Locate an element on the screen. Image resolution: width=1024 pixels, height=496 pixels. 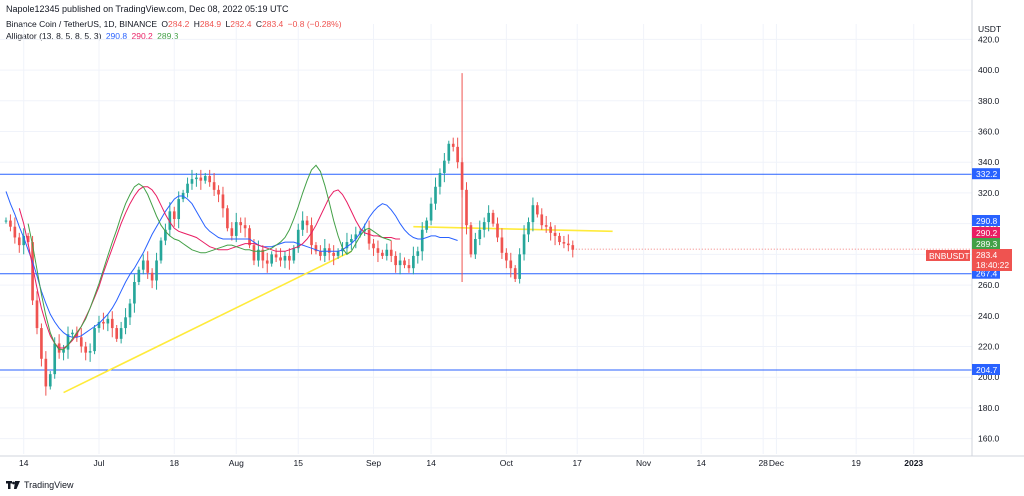
high-value: 284.9 is located at coordinates (210, 24).